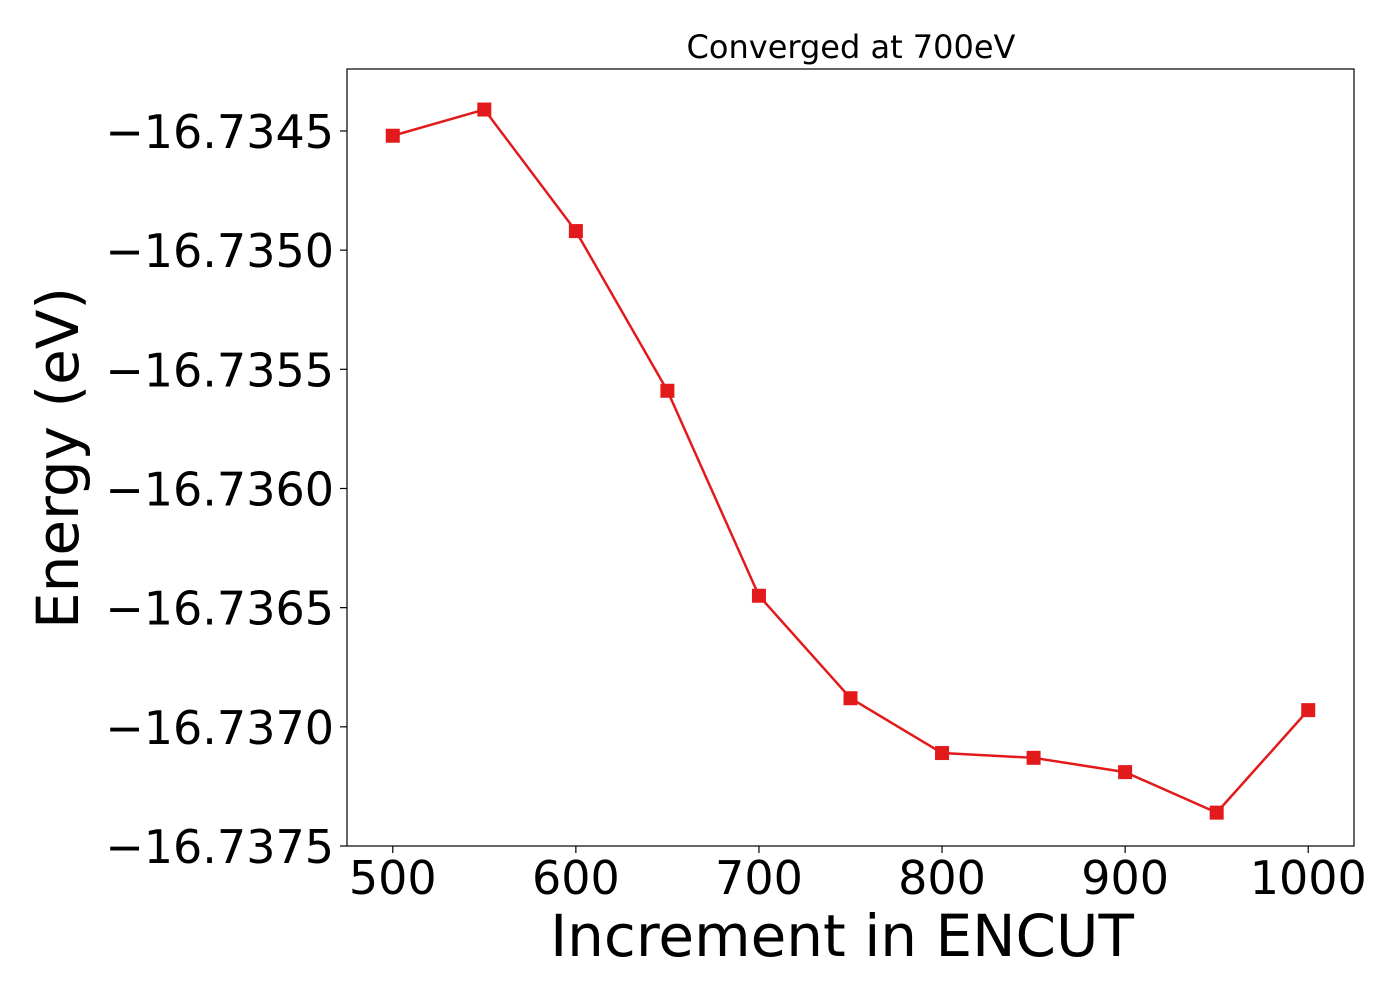 Image resolution: width=1400 pixels, height=1004 pixels. Describe the element at coordinates (842, 936) in the screenshot. I see `x-axis-label: Increment in ENCUT` at that location.